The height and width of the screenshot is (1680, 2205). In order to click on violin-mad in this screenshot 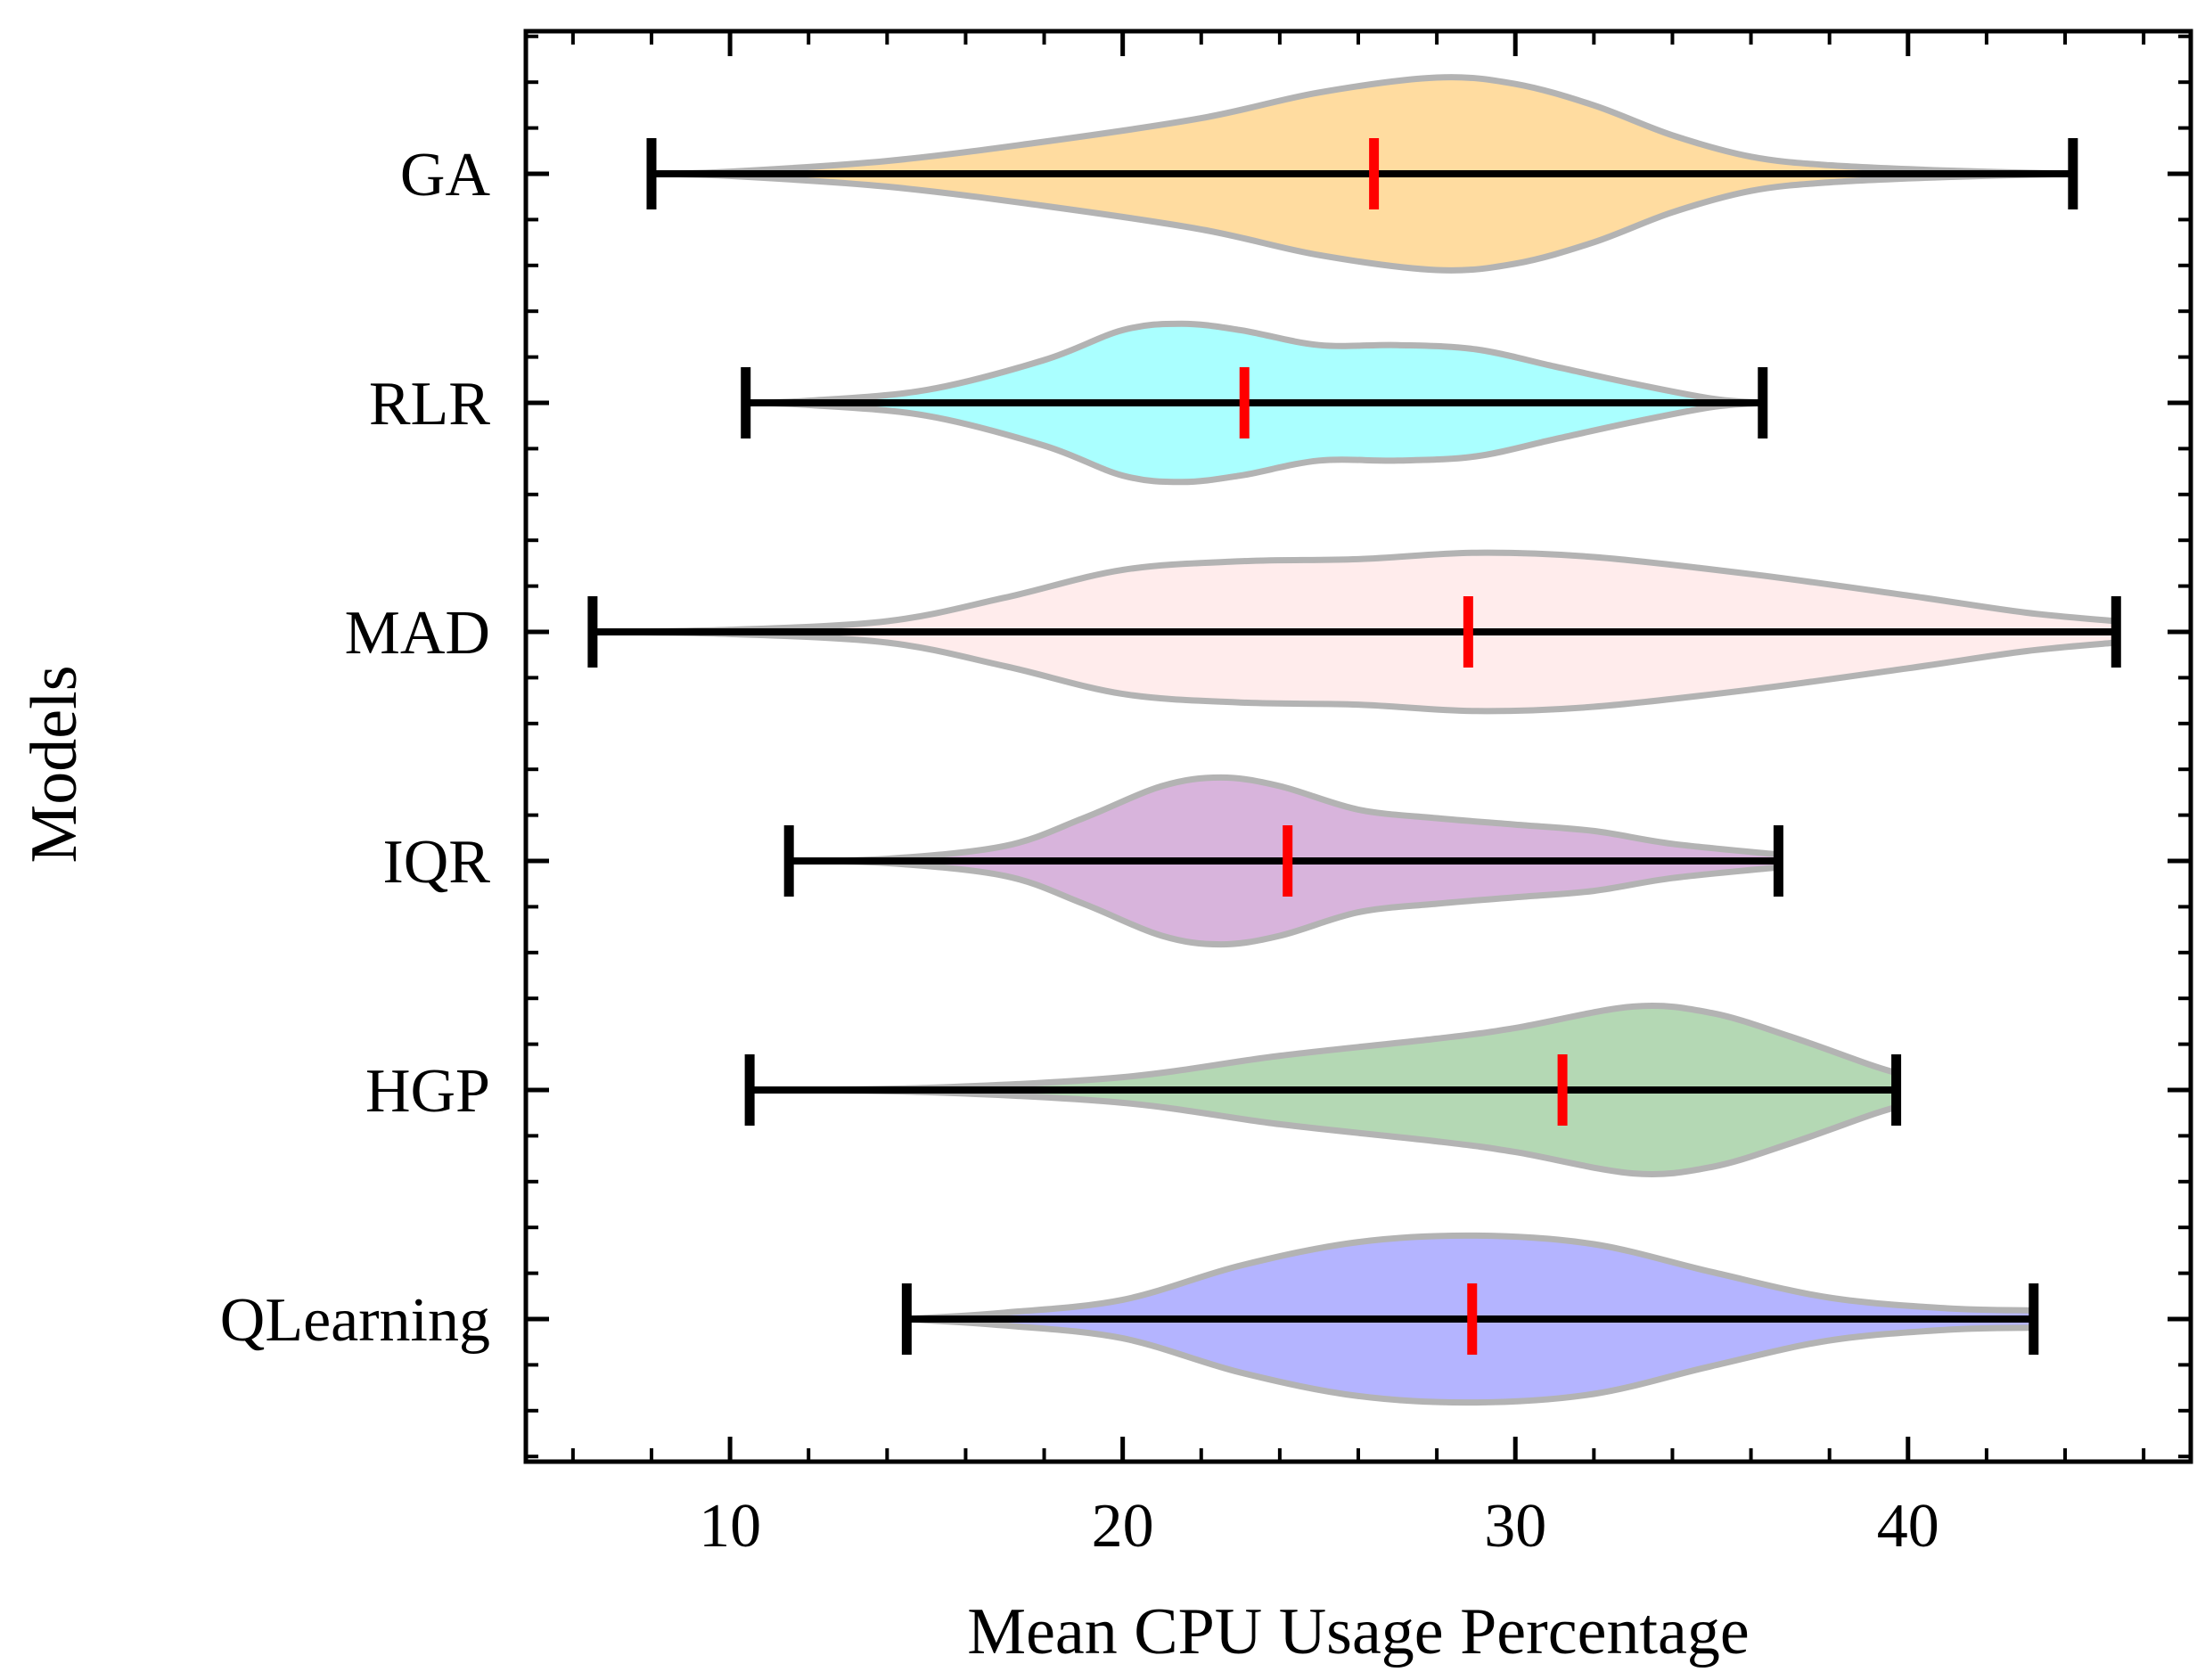, I will do `click(1354, 632)`.